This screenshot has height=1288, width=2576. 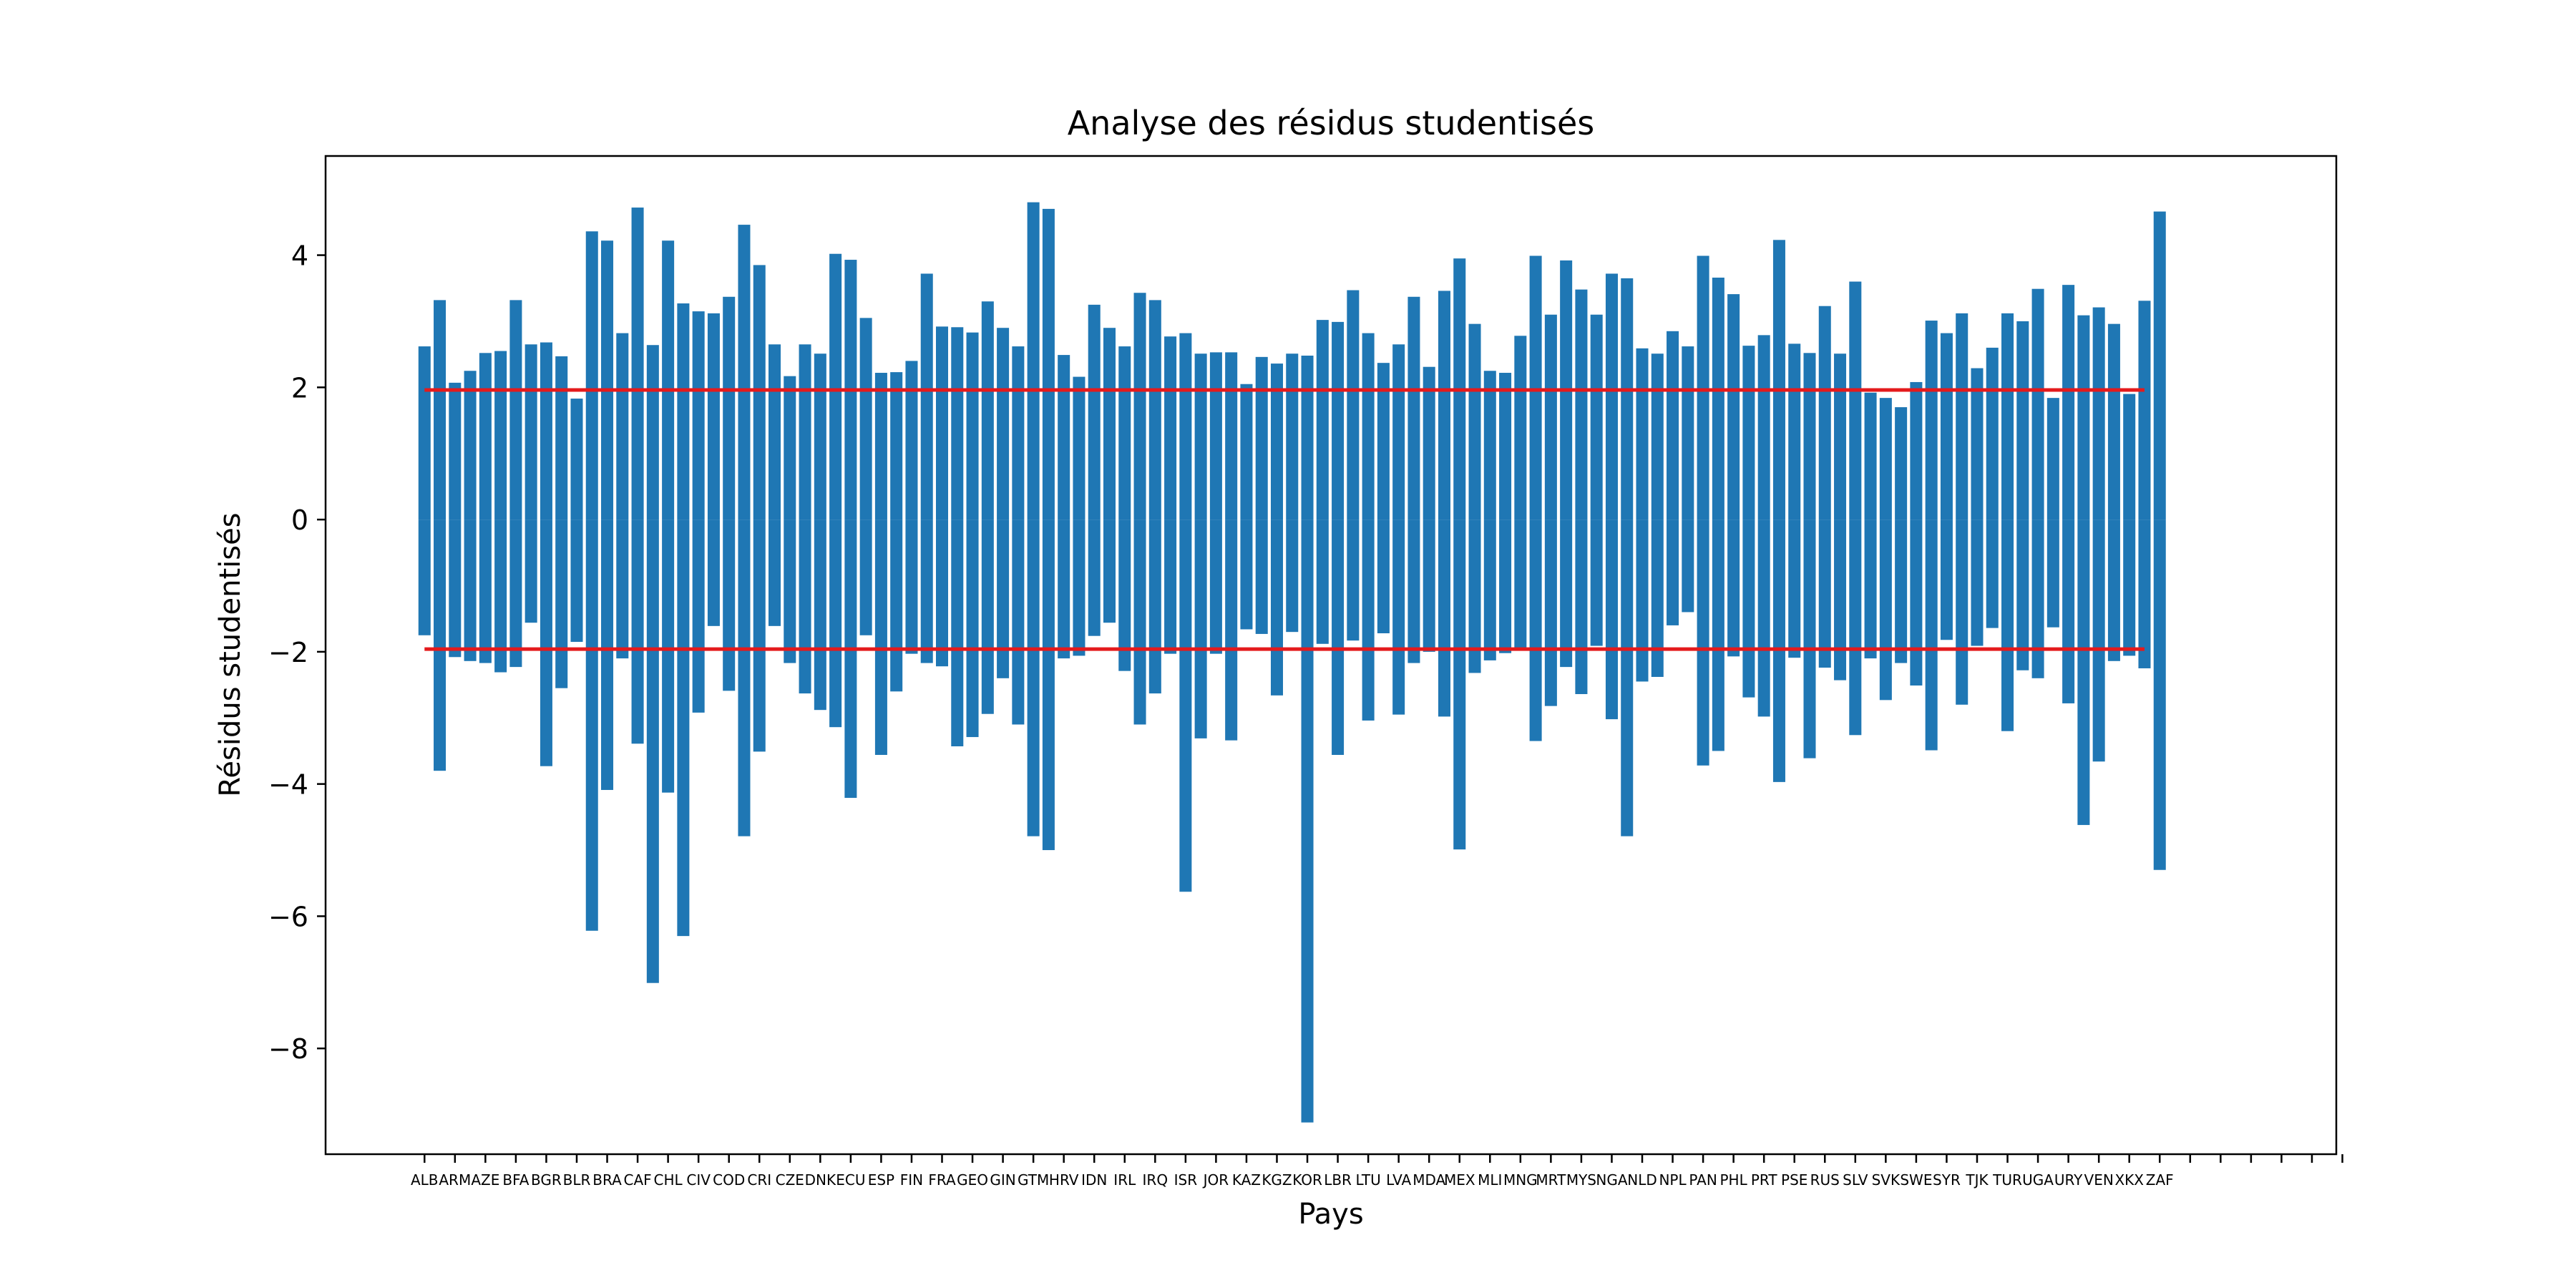 I want to click on x-tick-label-CRI: CRI, so click(x=759, y=1180).